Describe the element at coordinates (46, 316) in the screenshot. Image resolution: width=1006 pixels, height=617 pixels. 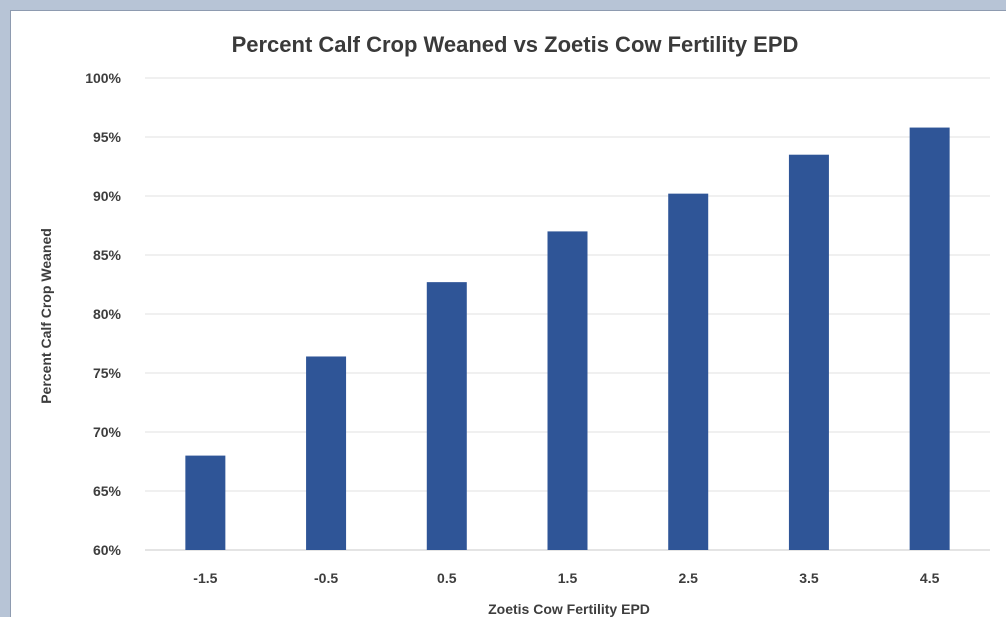
I see `y-axis-label: Percent Calf Crop Weaned` at that location.